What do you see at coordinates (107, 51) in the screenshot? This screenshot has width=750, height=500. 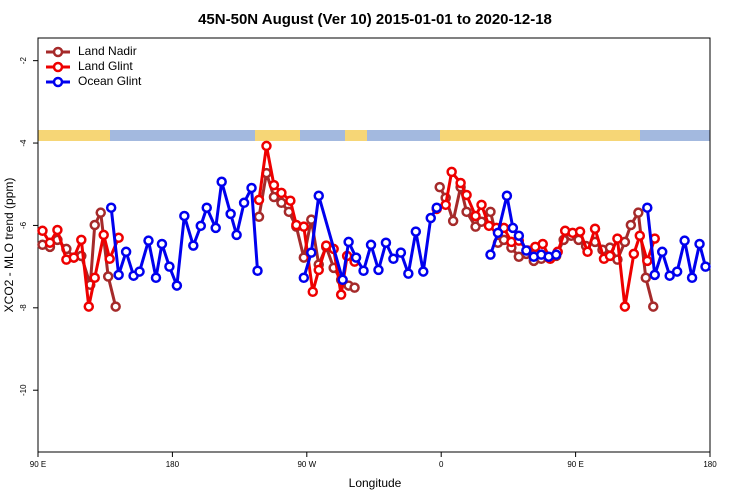 I see `legend-label: Land Nadir` at bounding box center [107, 51].